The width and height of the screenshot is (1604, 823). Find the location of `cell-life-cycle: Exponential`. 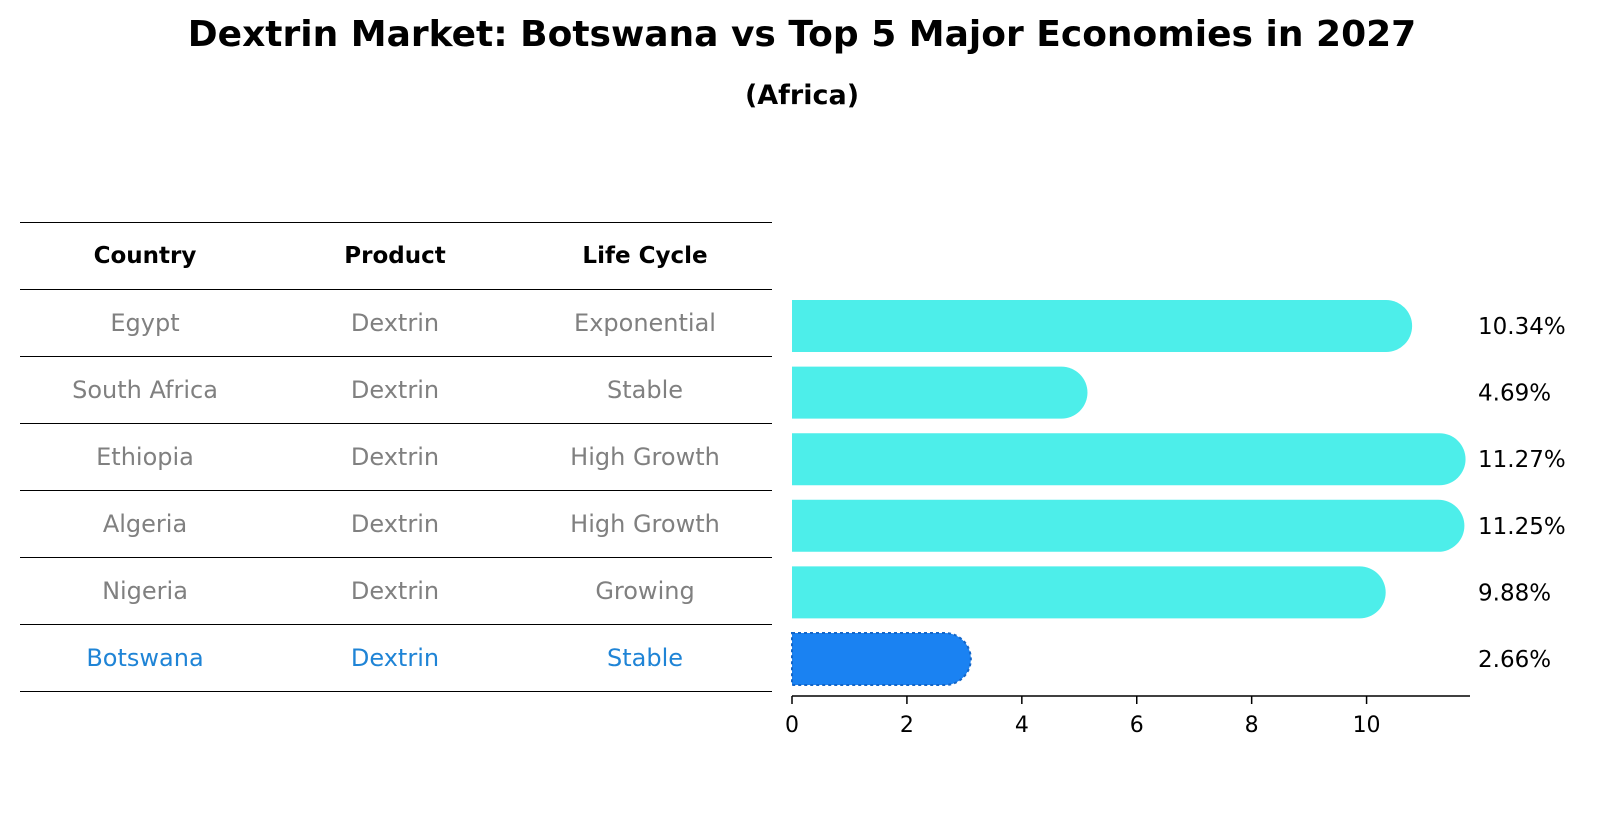

cell-life-cycle: Exponential is located at coordinates (645, 323).